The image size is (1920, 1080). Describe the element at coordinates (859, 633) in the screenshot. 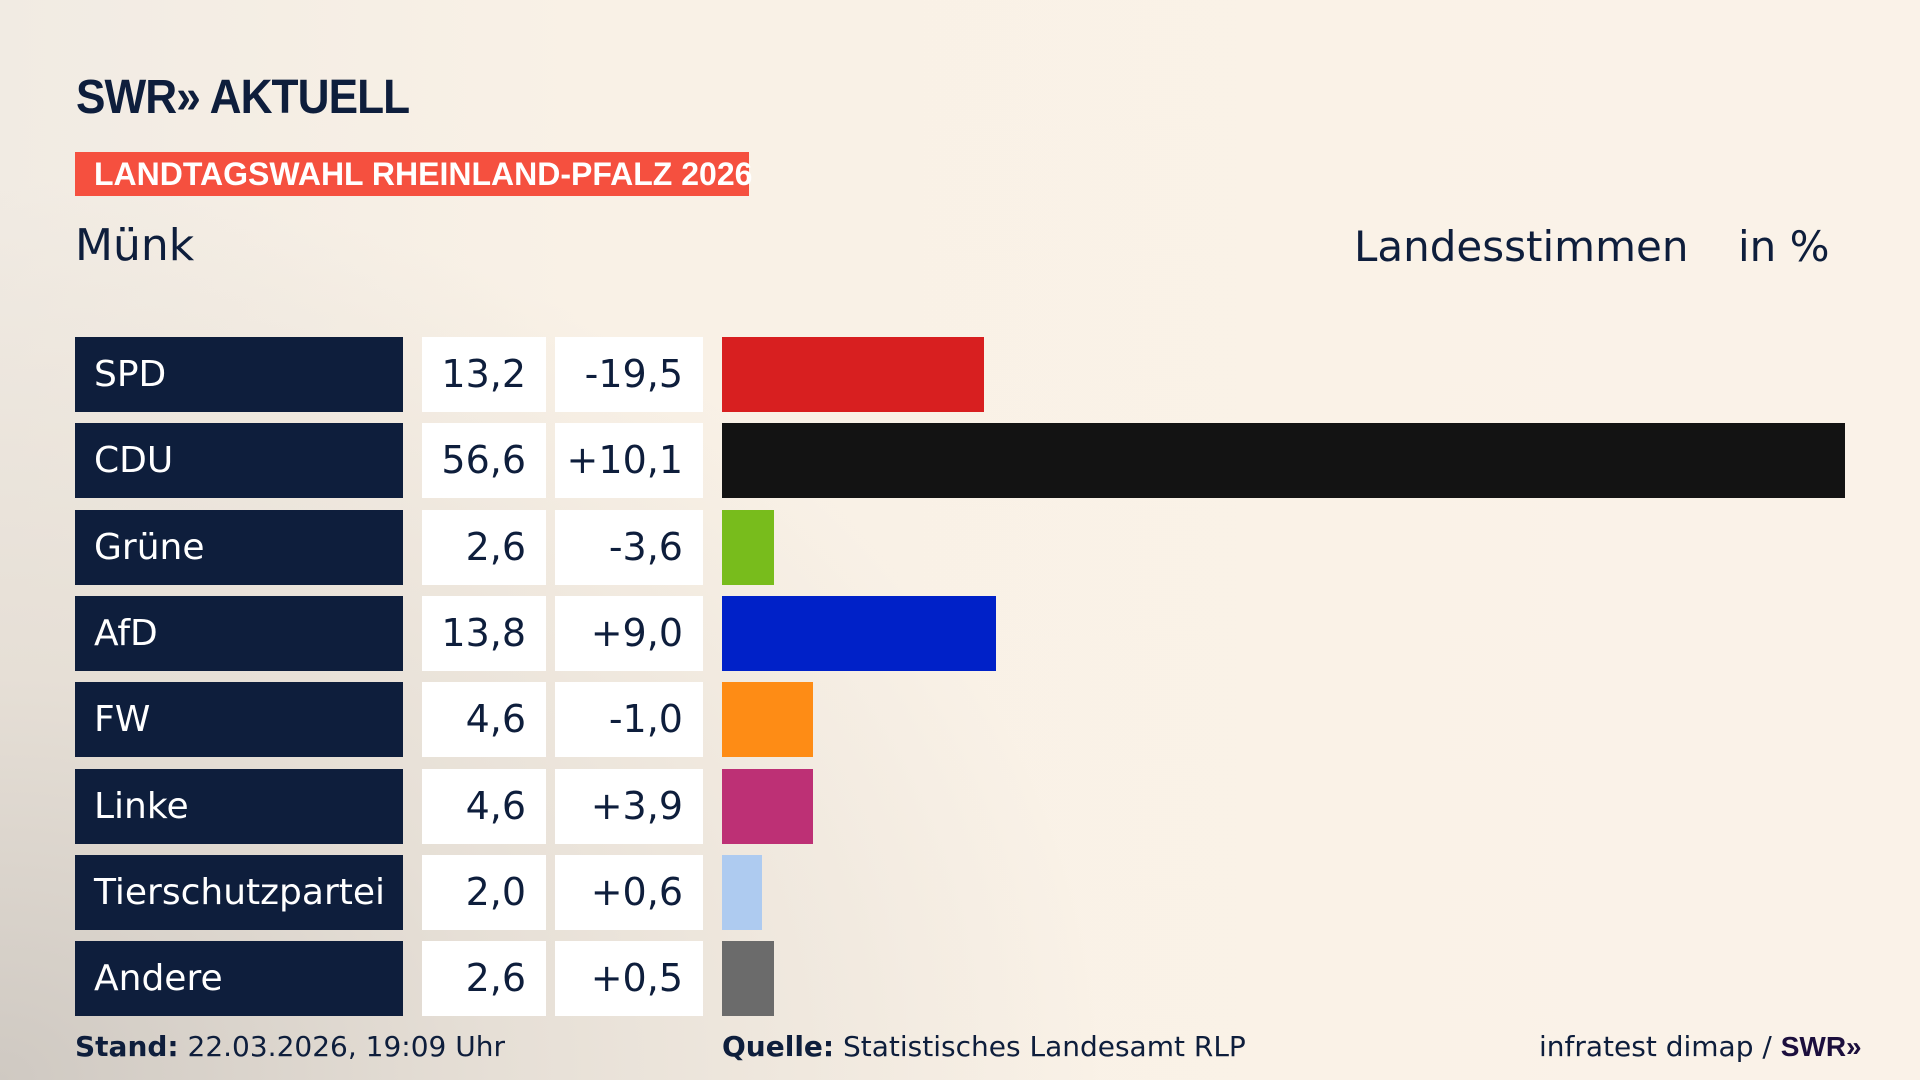

I see `bar-afd` at that location.